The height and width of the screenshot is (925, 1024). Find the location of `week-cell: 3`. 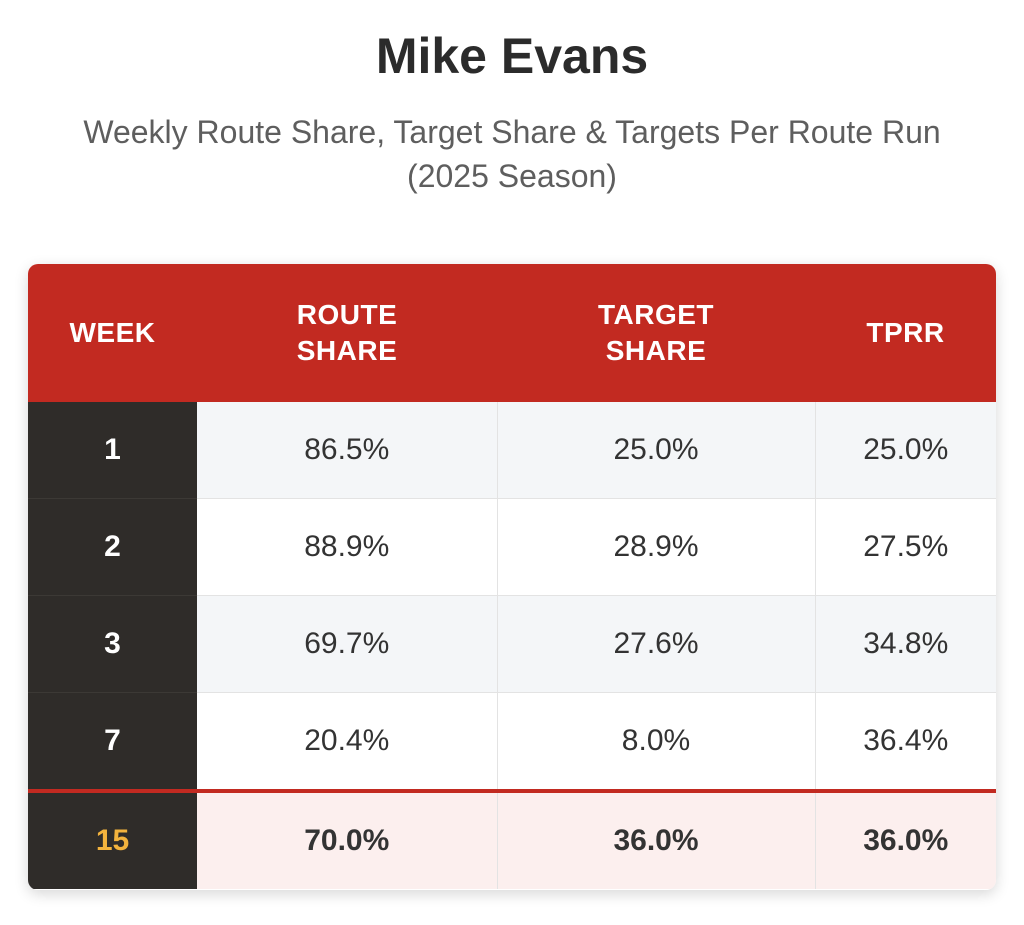

week-cell: 3 is located at coordinates (112, 644).